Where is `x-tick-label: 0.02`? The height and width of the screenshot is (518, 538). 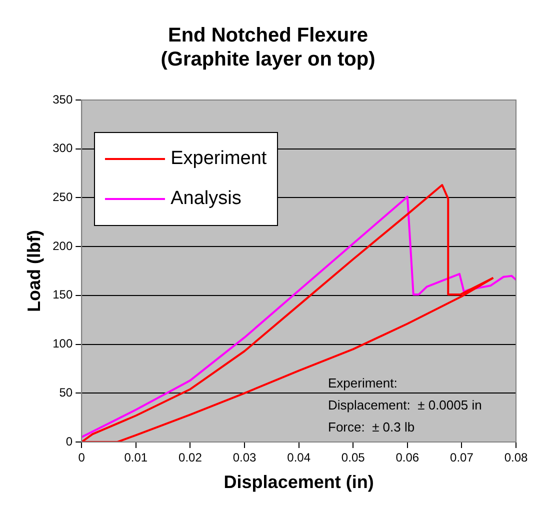
x-tick-label: 0.02 is located at coordinates (190, 457).